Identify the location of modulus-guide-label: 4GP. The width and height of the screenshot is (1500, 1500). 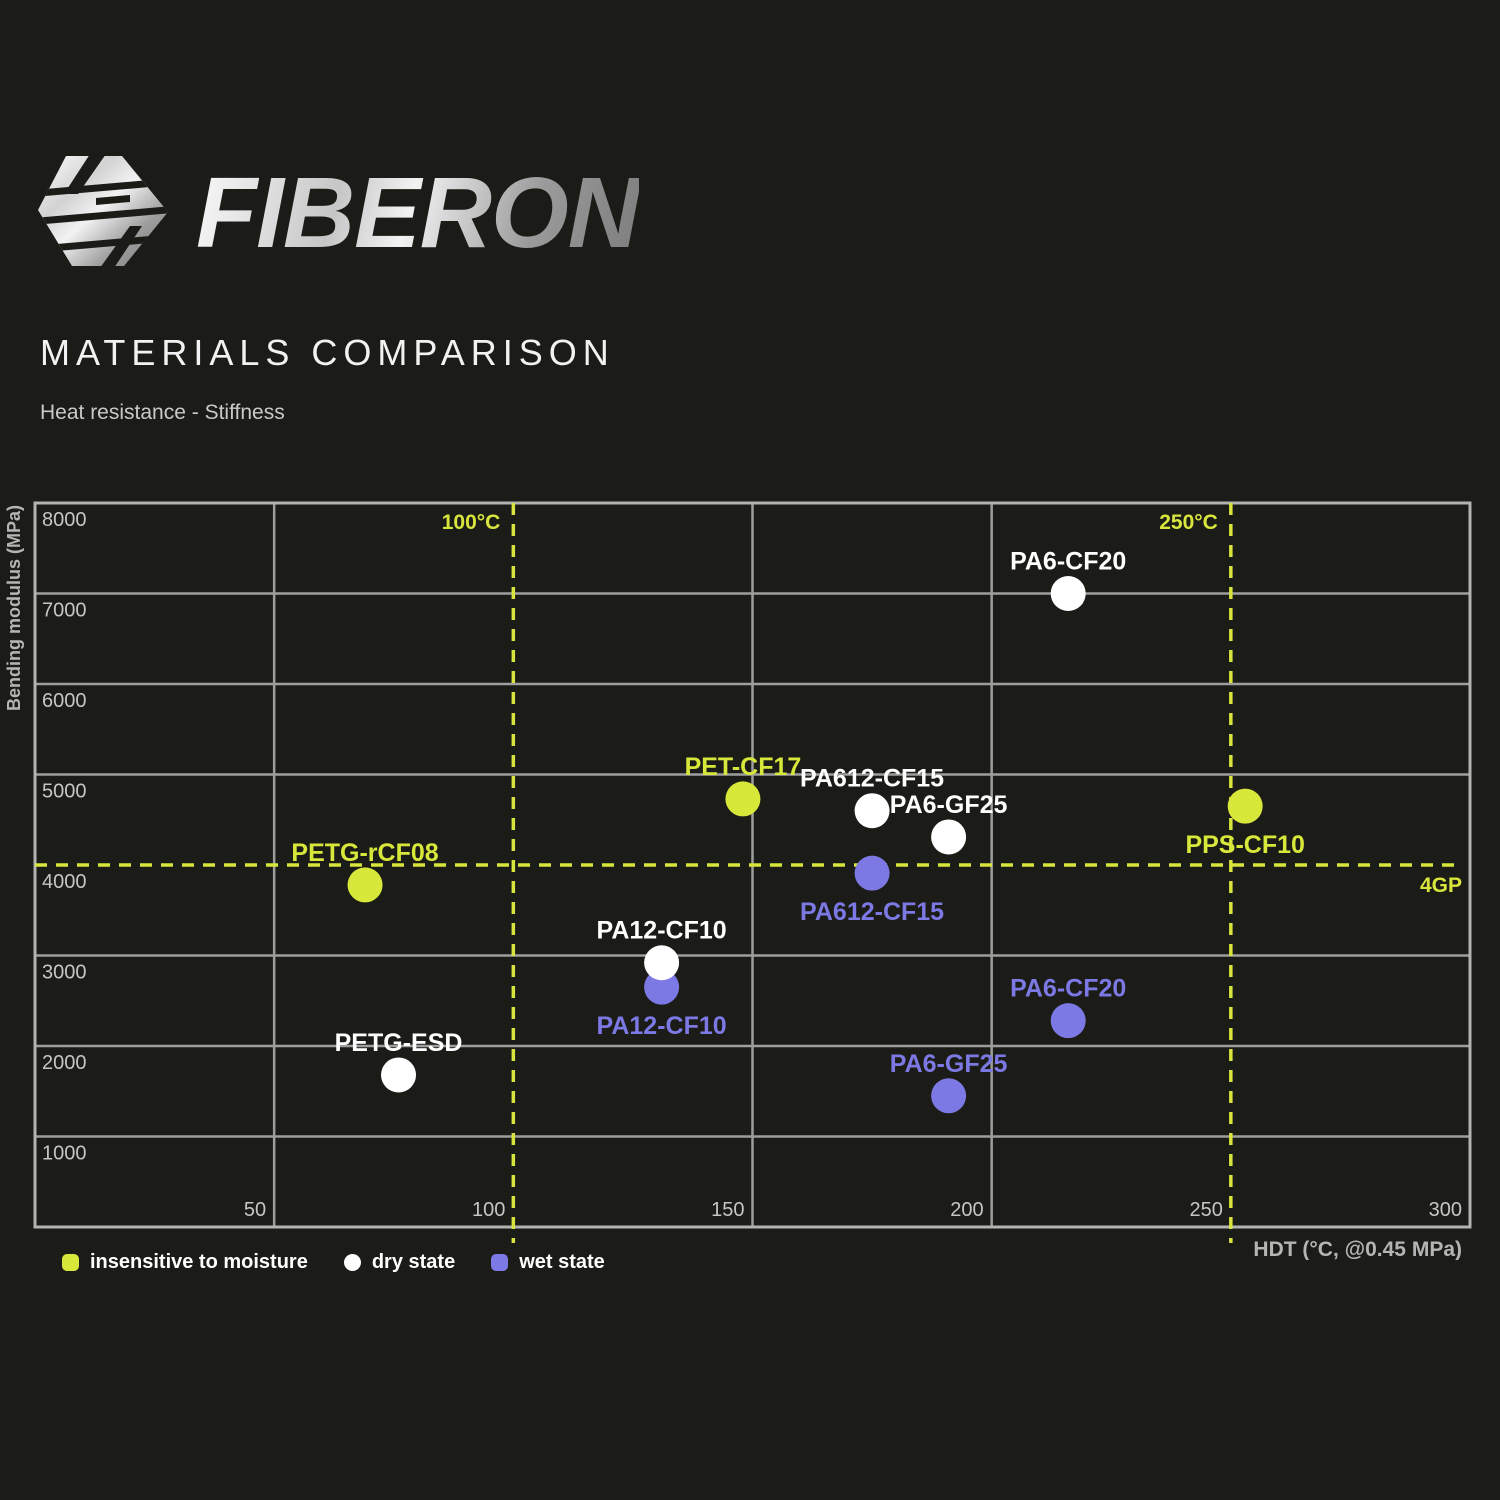
(1441, 885).